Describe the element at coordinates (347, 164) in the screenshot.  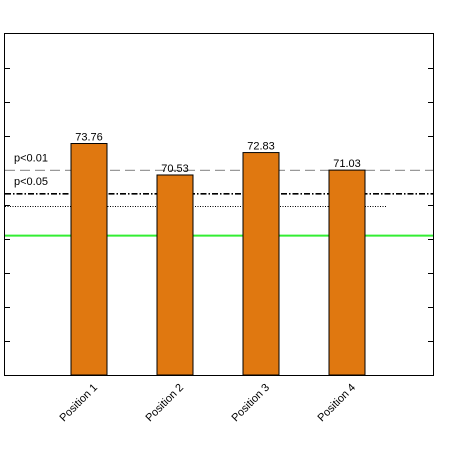
I see `data-label: 71.03` at that location.